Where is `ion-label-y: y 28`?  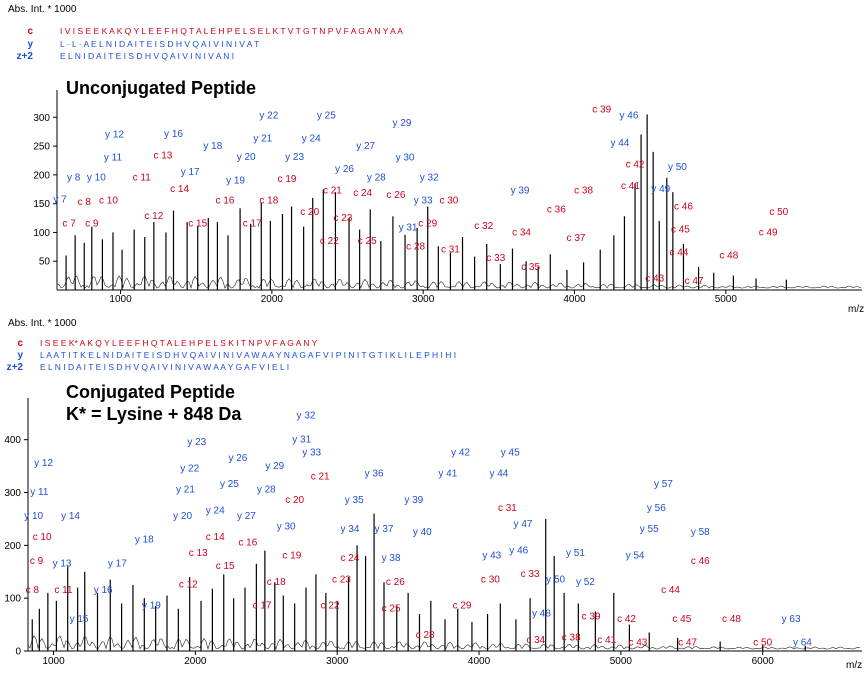 ion-label-y: y 28 is located at coordinates (376, 178).